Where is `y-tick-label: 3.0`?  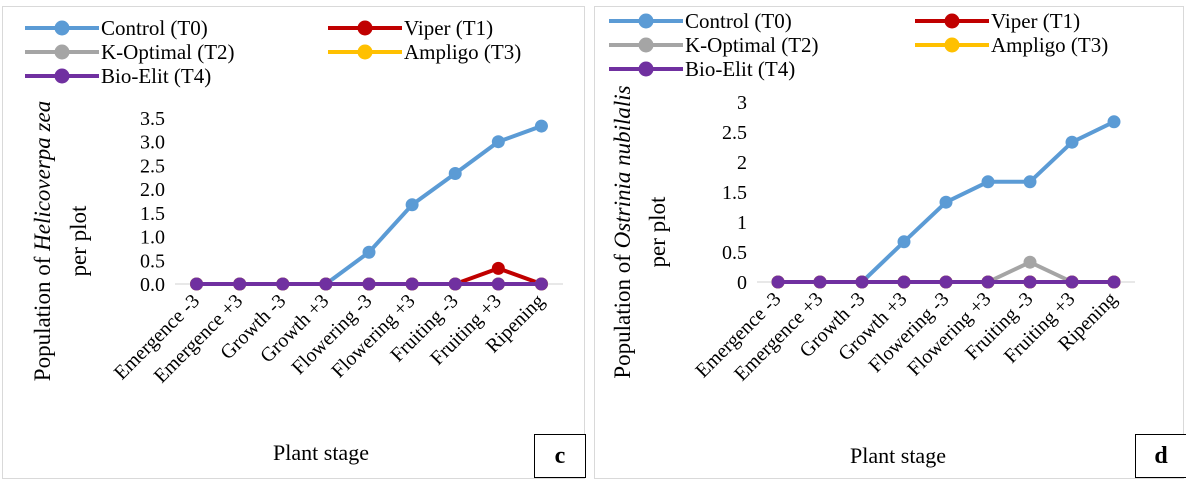
y-tick-label: 3.0 is located at coordinates (152, 143).